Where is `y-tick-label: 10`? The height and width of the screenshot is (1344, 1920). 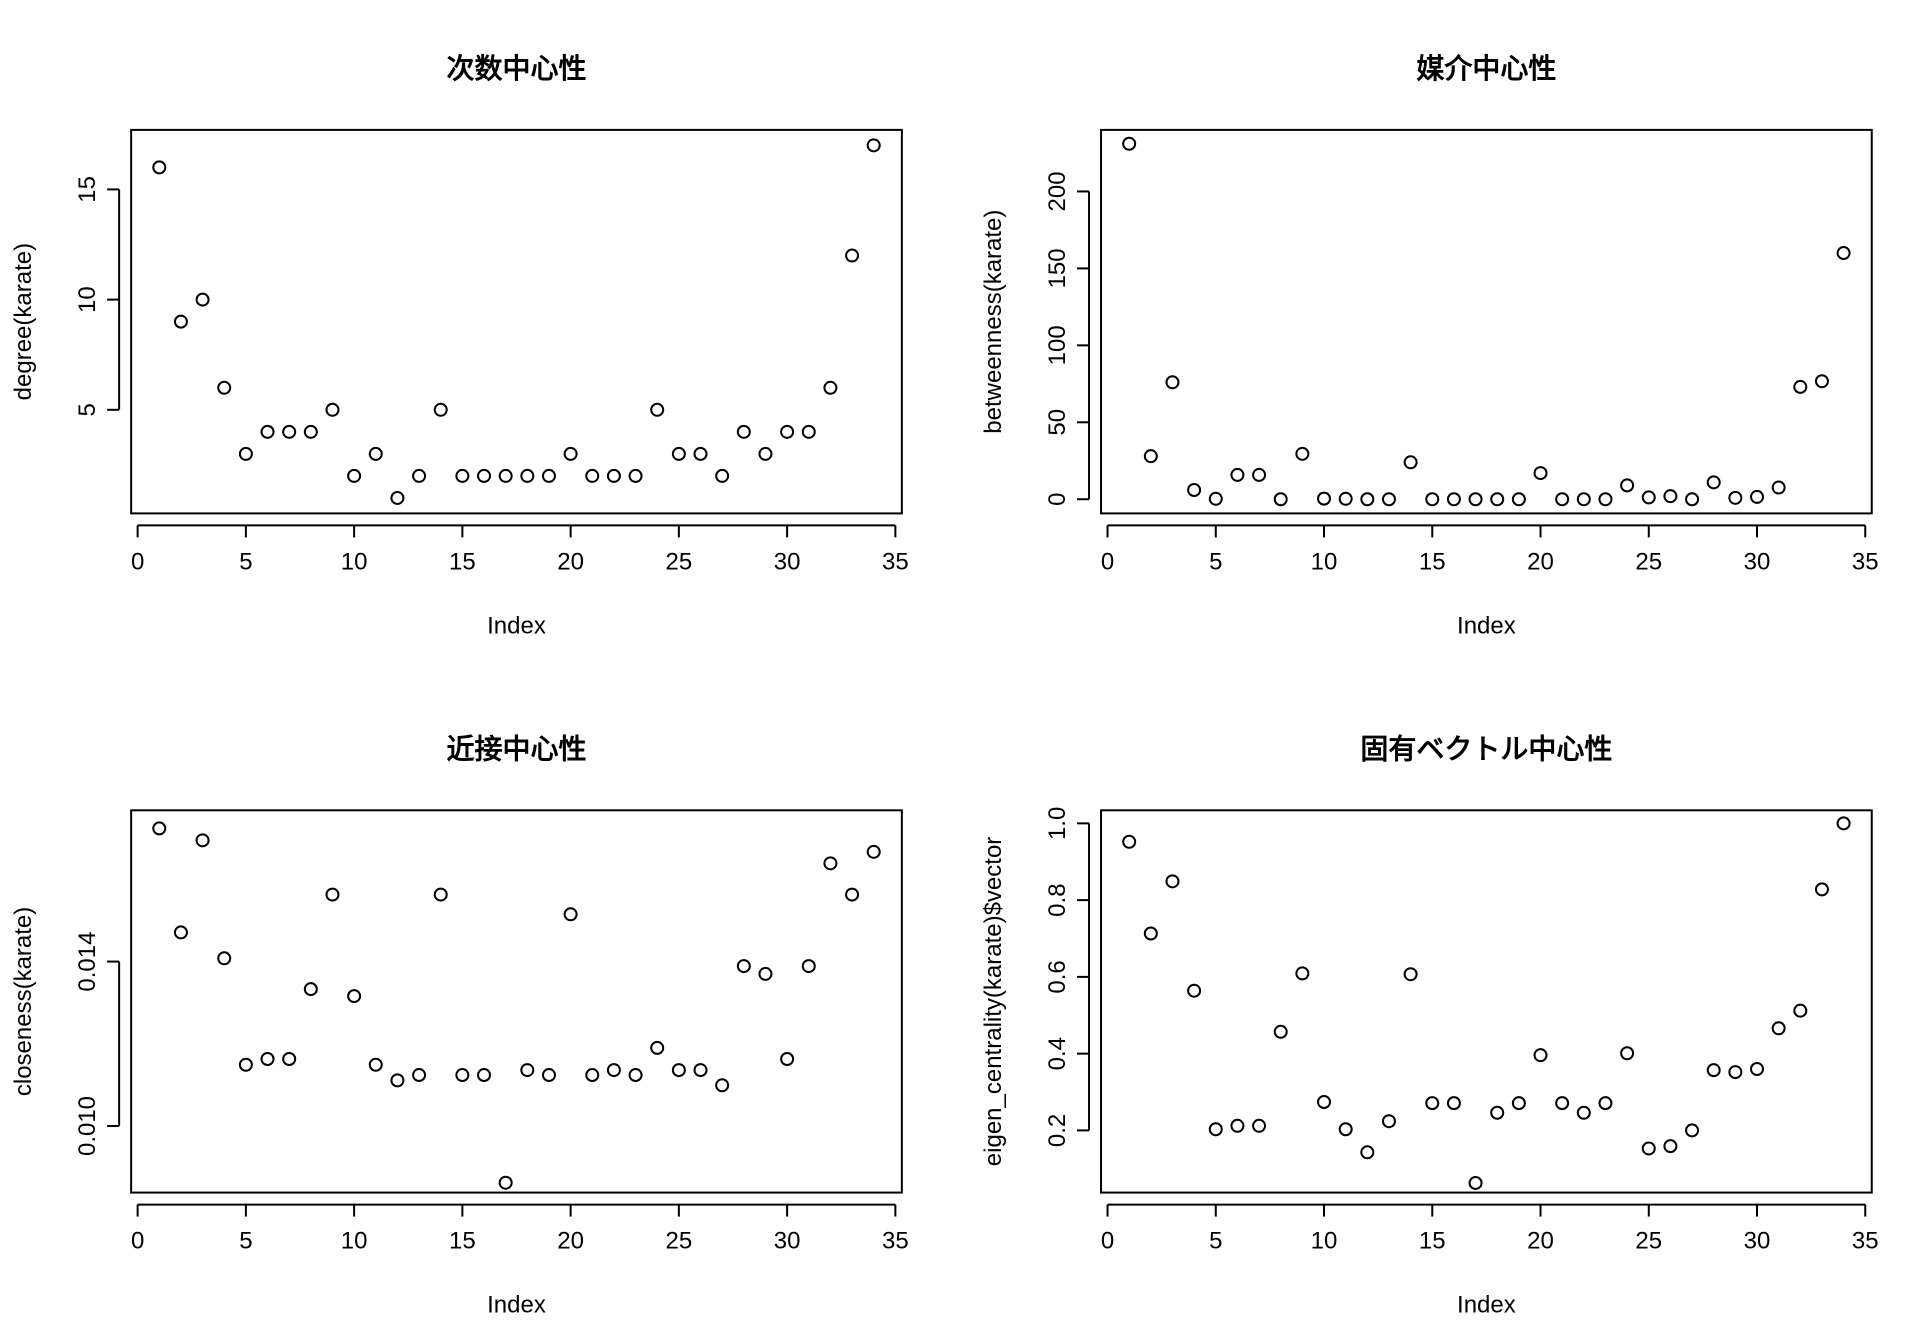 y-tick-label: 10 is located at coordinates (87, 299).